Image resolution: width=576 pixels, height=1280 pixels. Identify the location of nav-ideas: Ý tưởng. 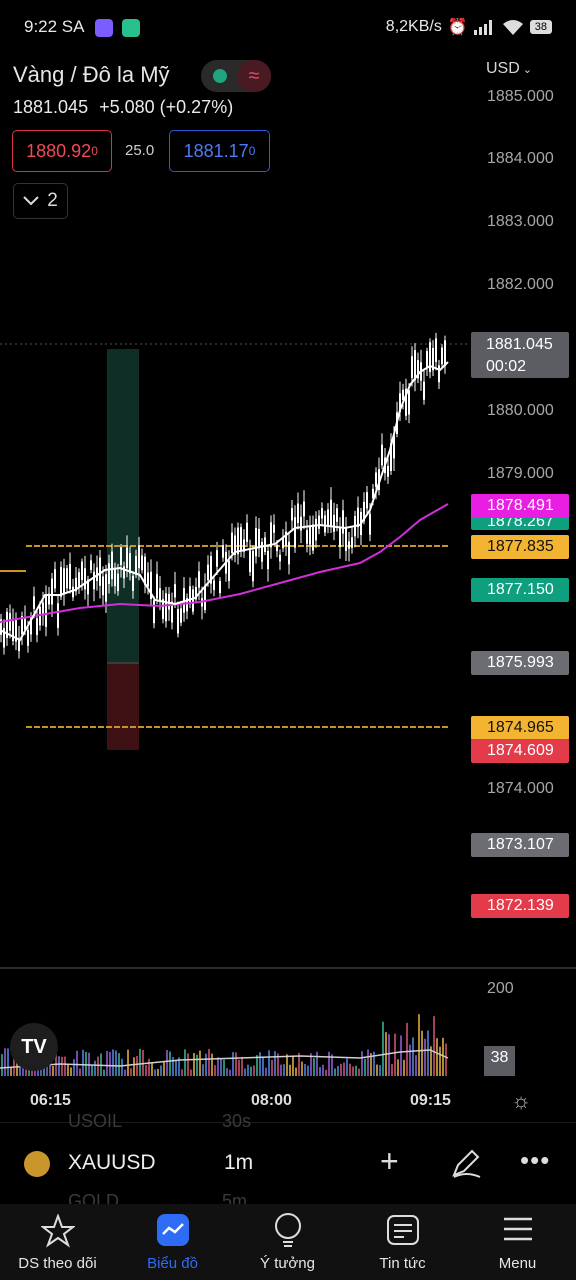
(287, 1242).